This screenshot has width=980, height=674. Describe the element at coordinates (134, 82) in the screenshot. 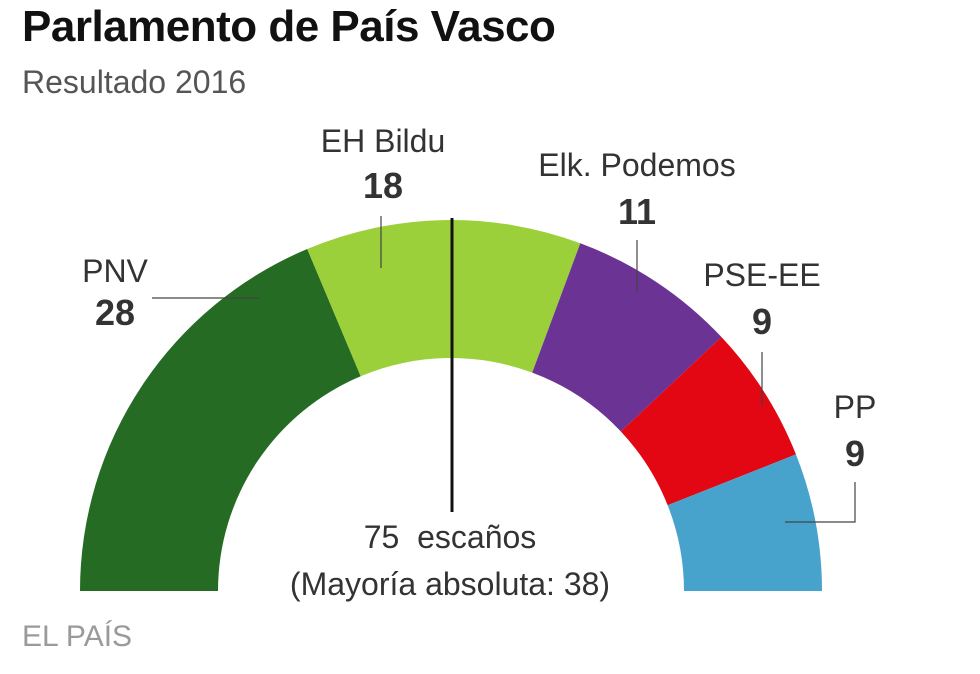

I see `chart-subtitle: Resultado 2016` at that location.